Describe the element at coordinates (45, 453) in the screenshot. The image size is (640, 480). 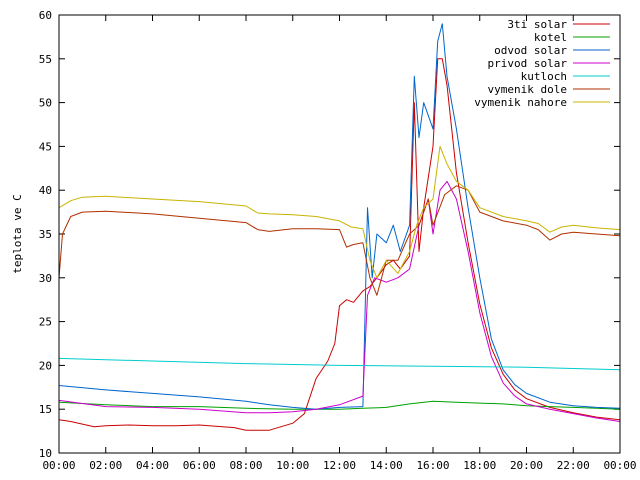
I see `y-tick-label: 10` at that location.